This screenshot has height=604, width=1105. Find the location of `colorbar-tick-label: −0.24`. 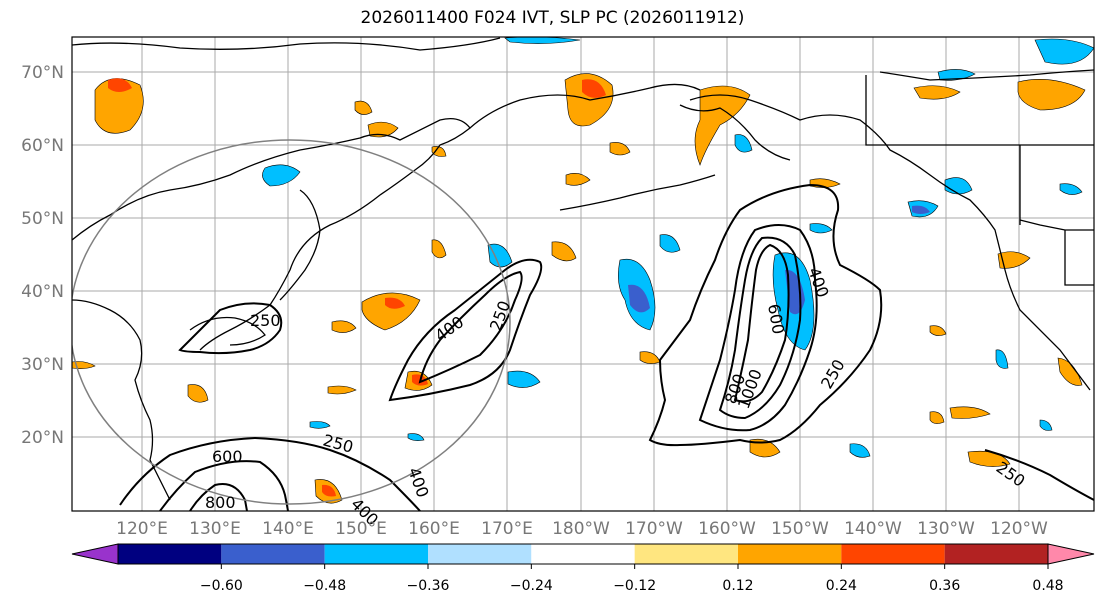

colorbar-tick-label: −0.24 is located at coordinates (531, 586).